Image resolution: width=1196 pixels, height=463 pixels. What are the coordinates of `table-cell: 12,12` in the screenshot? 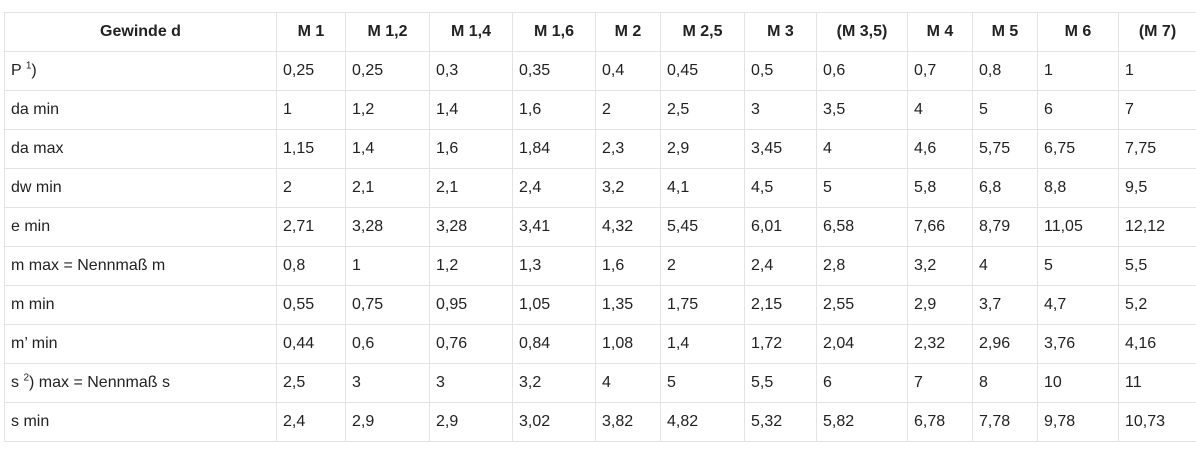 It's located at (1157, 227).